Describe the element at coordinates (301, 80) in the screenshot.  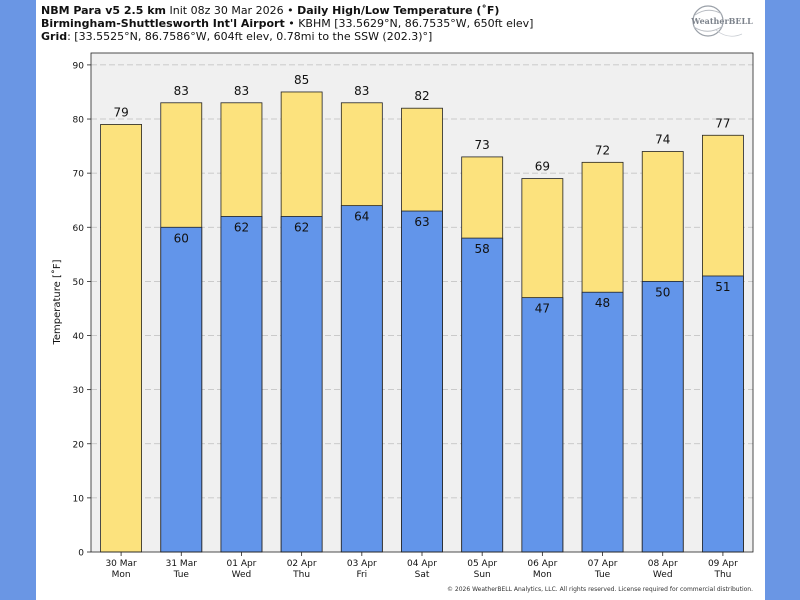
I see `high-value-label: 85` at that location.